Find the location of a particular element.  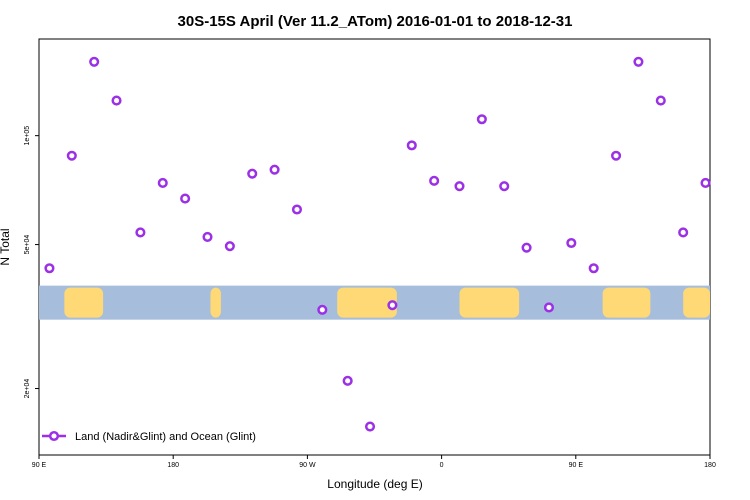

y-axis-label: N Total is located at coordinates (6, 246).